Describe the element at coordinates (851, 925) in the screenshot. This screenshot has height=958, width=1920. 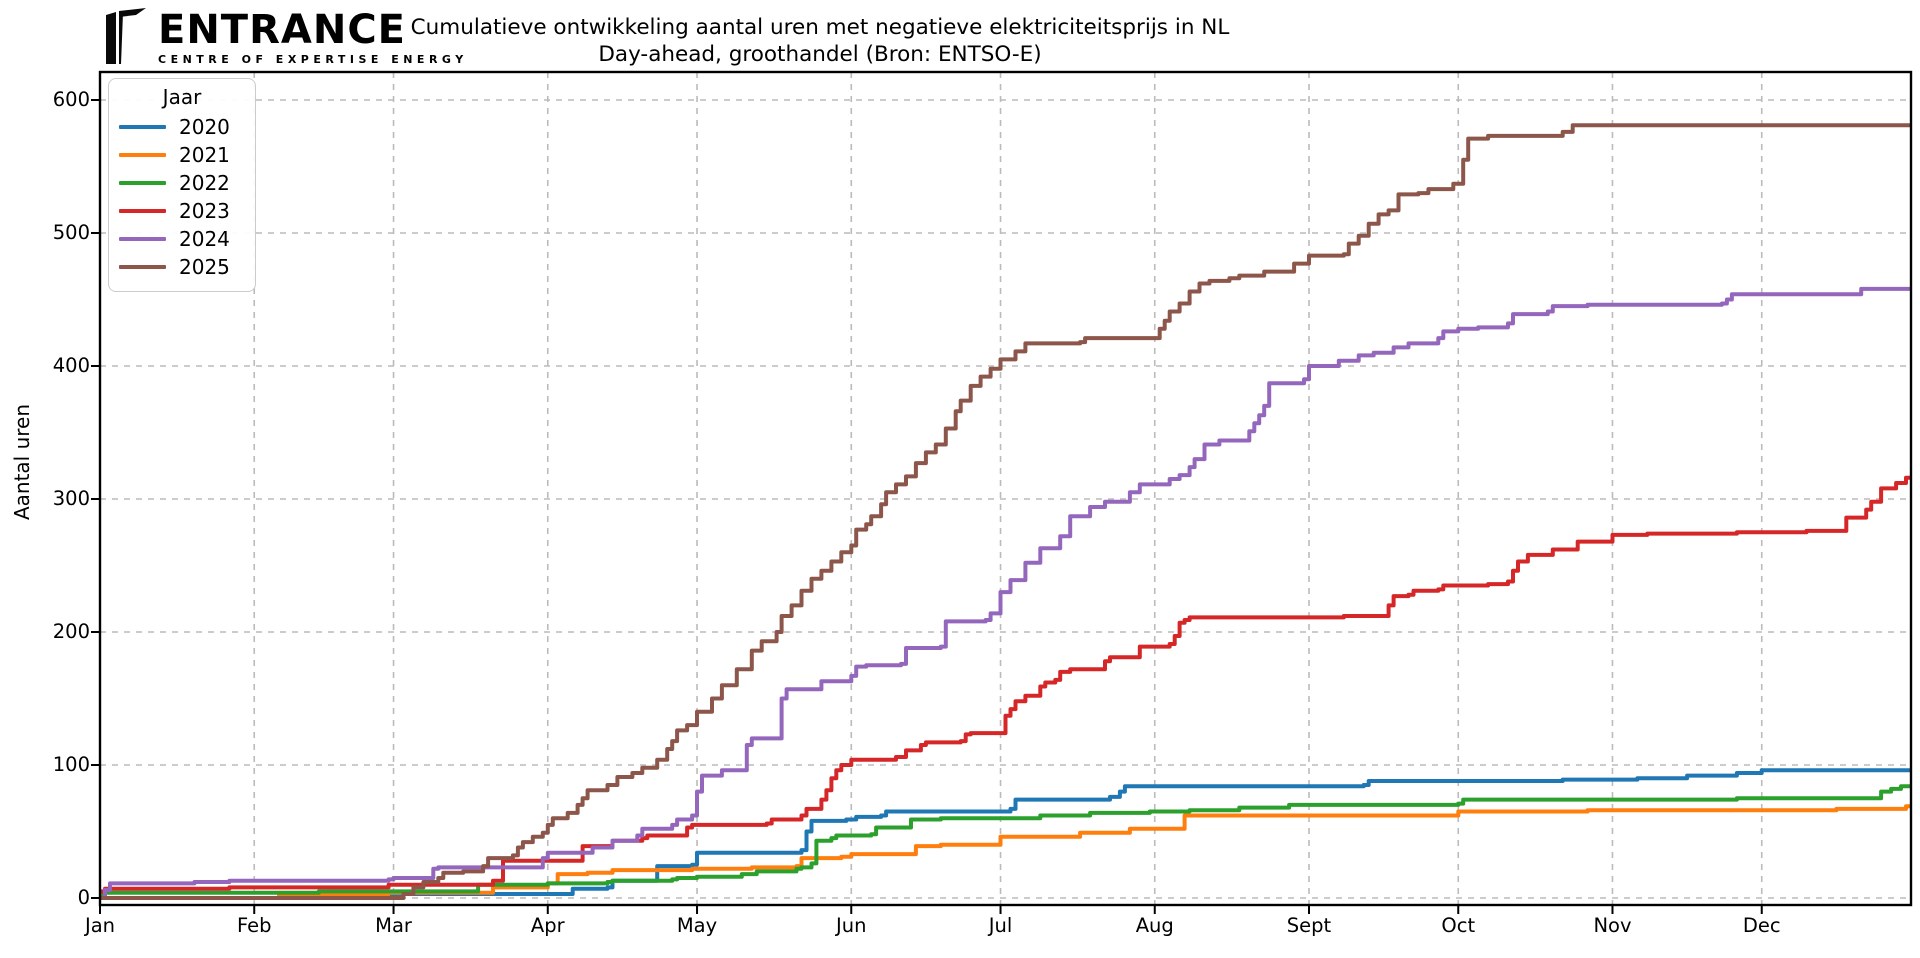
I see `x-tick-label-jun: Jun` at that location.